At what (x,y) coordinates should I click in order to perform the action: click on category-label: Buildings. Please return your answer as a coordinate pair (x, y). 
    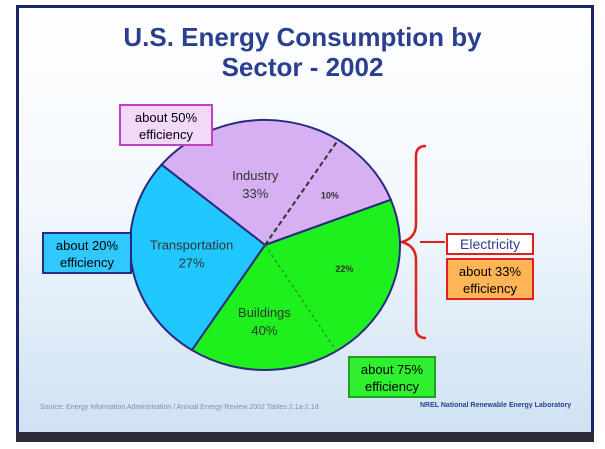
    Looking at the image, I should click on (264, 312).